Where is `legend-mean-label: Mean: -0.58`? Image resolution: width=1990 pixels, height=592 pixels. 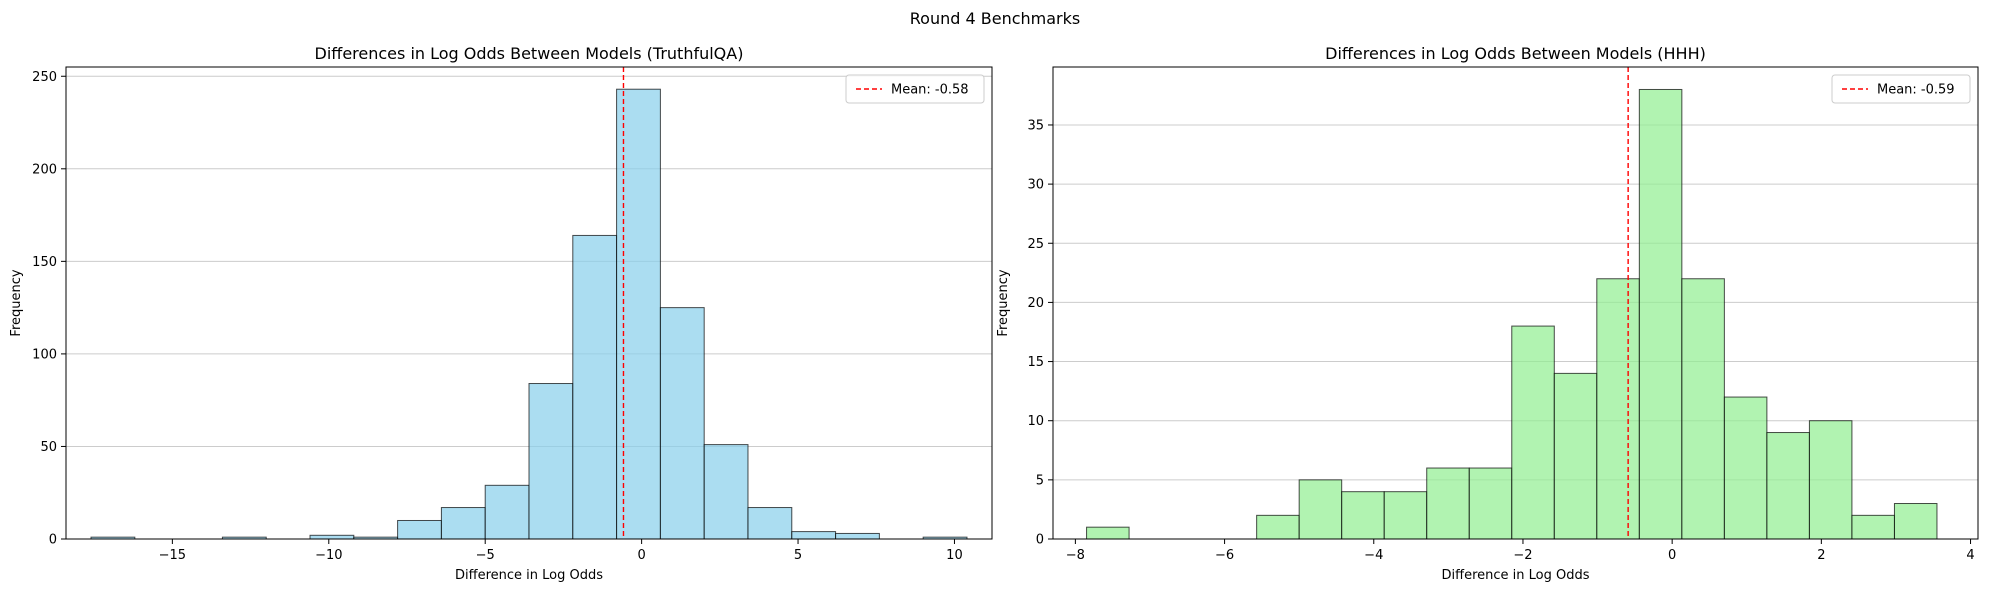
legend-mean-label: Mean: -0.58 is located at coordinates (930, 90).